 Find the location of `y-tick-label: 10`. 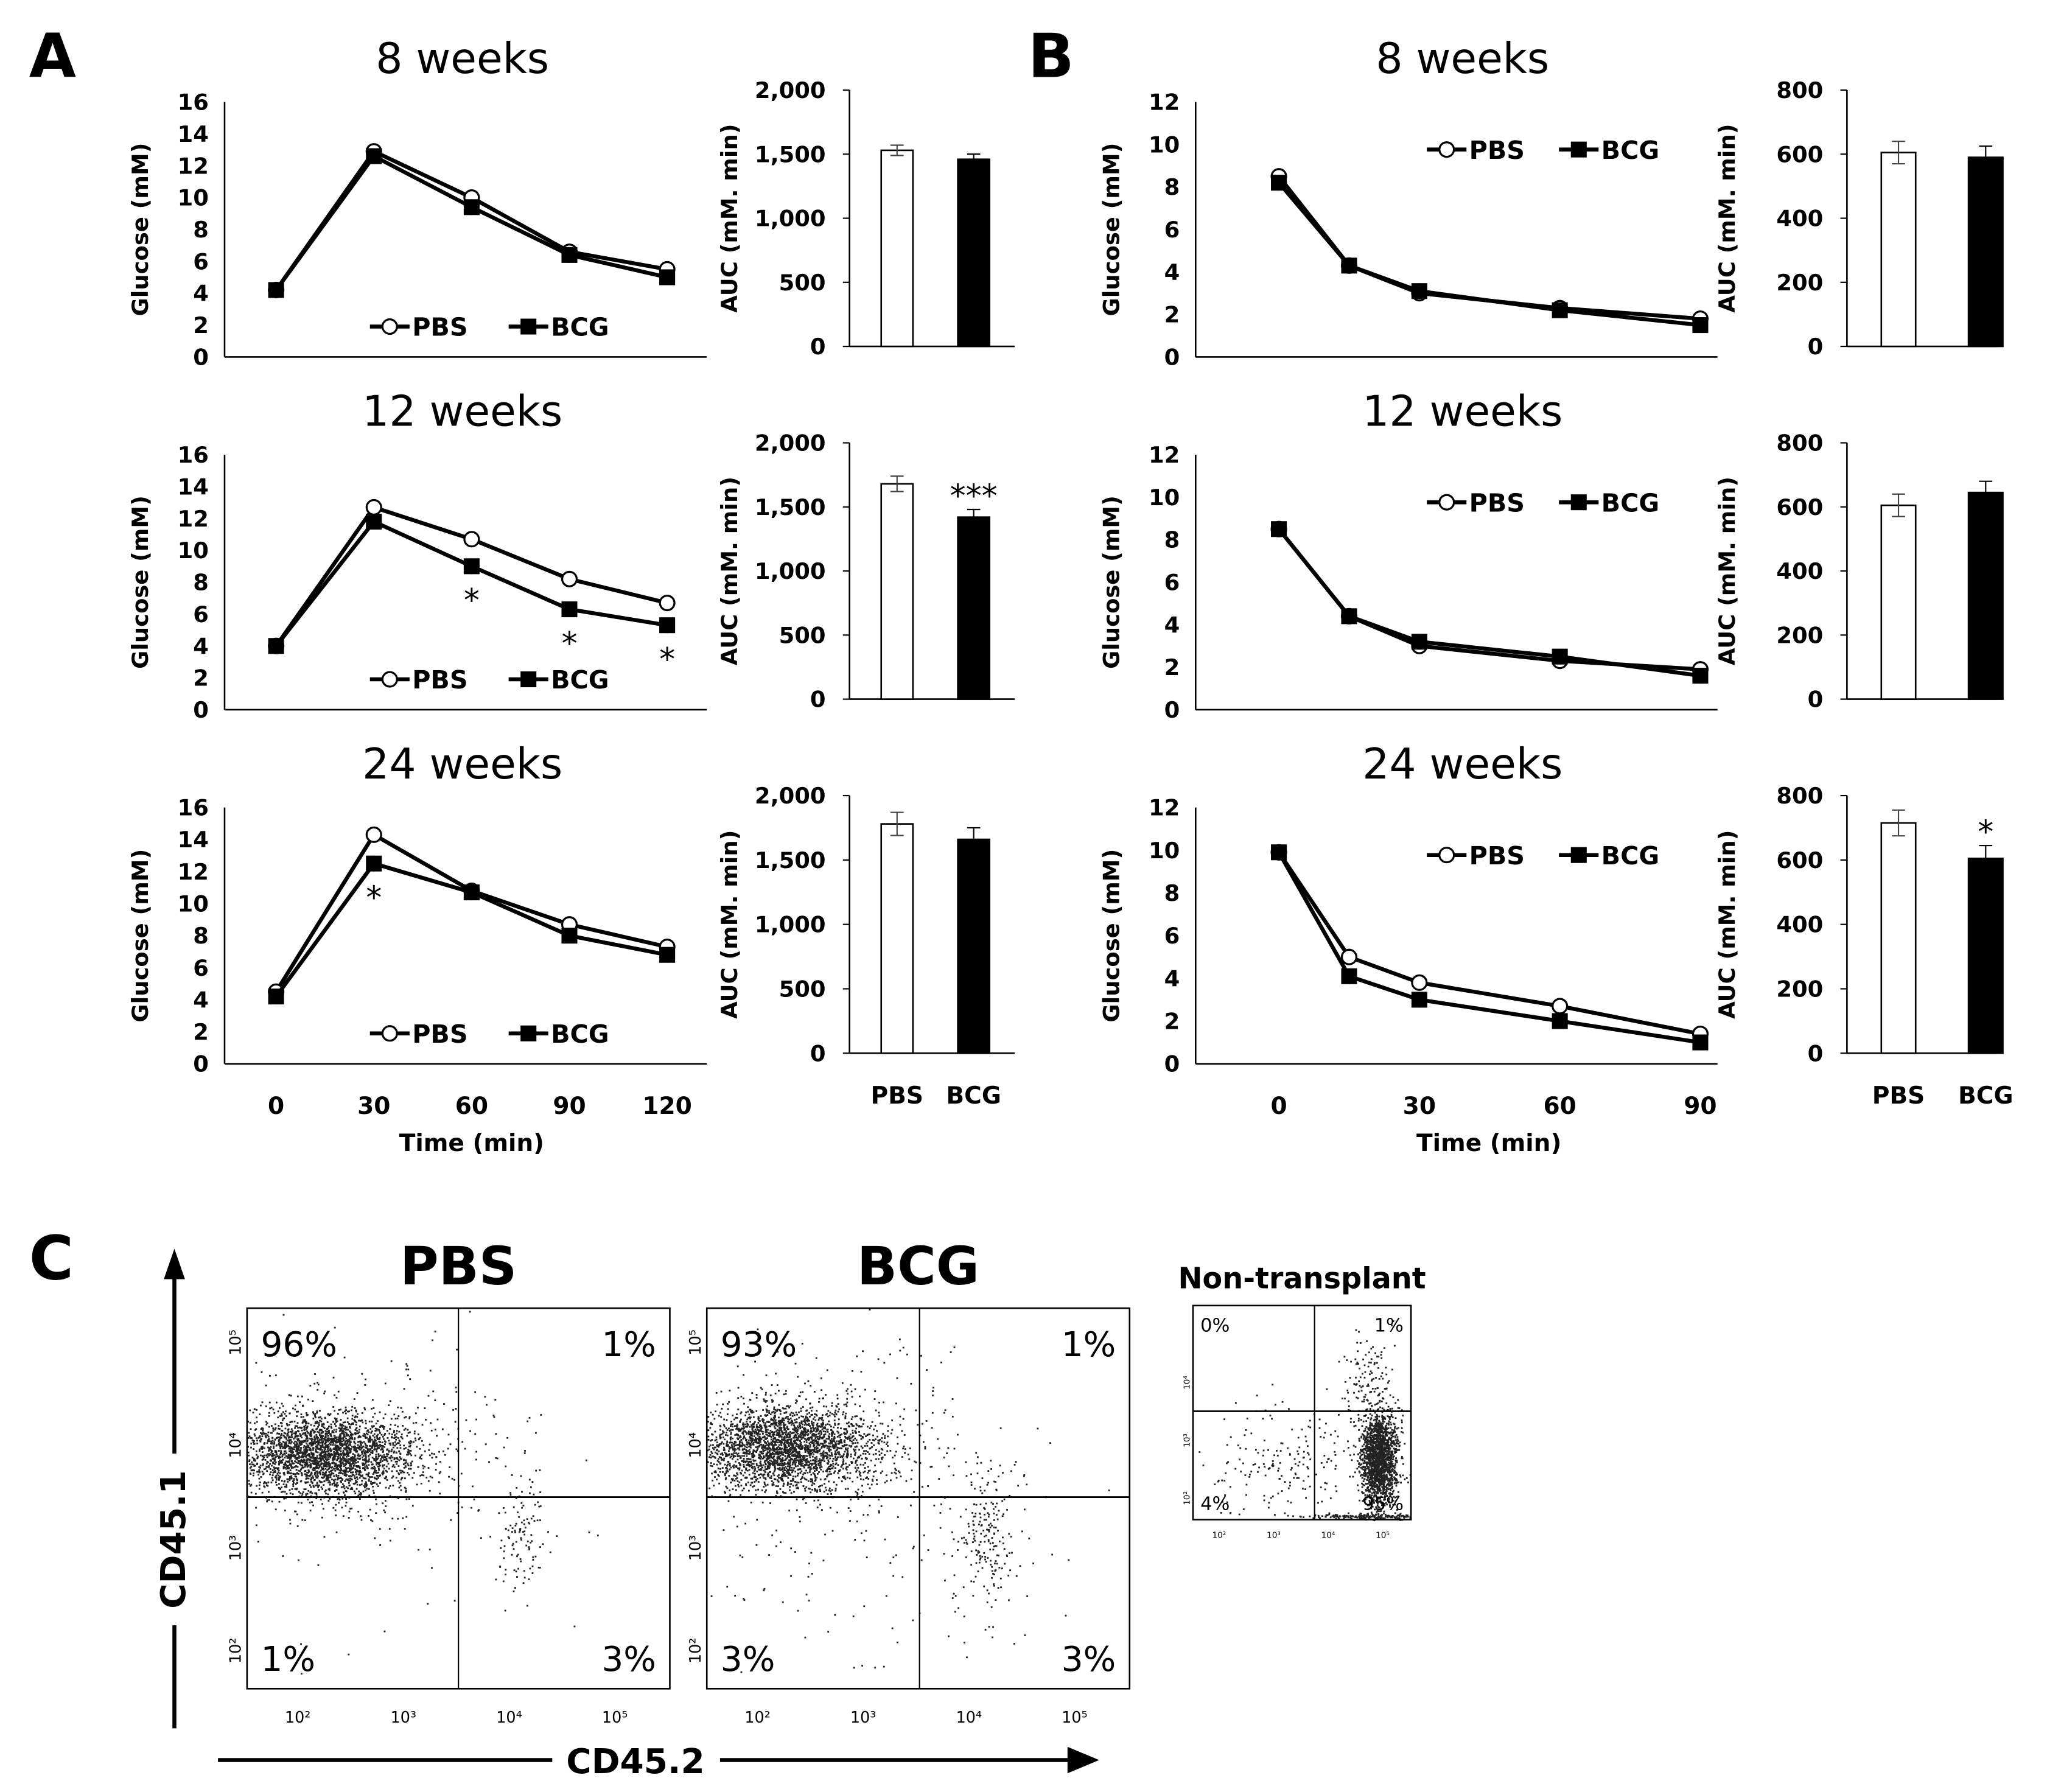

y-tick-label: 10 is located at coordinates (1164, 498).